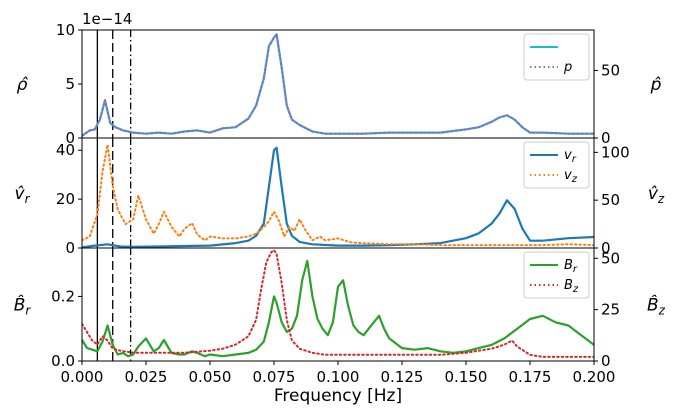 Image resolution: width=684 pixels, height=410 pixels. I want to click on y-tick-label-left: 0.2, so click(63, 296).